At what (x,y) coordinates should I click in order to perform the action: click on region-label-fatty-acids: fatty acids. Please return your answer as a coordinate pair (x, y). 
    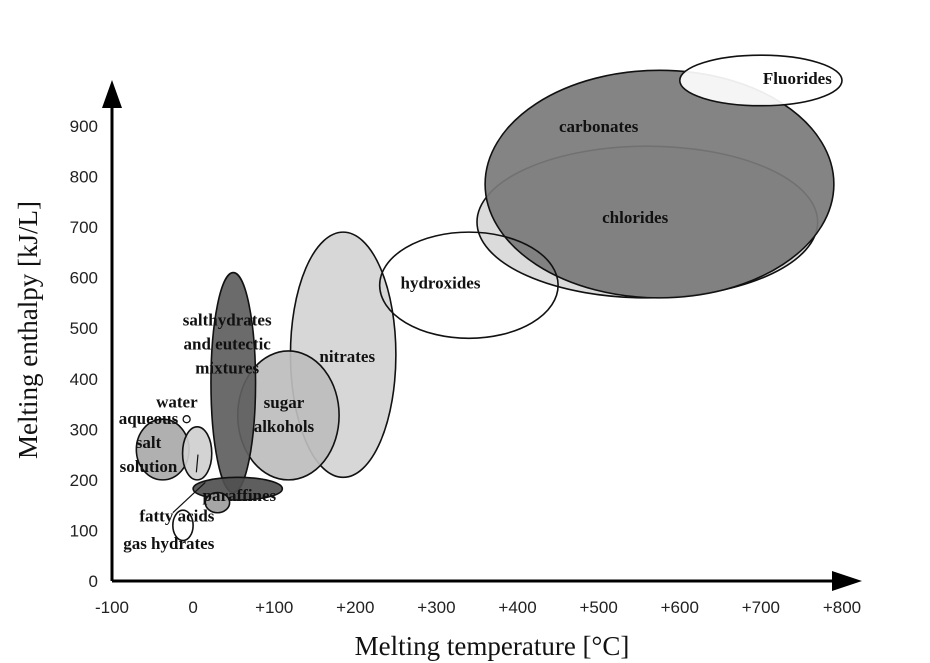
    Looking at the image, I should click on (176, 515).